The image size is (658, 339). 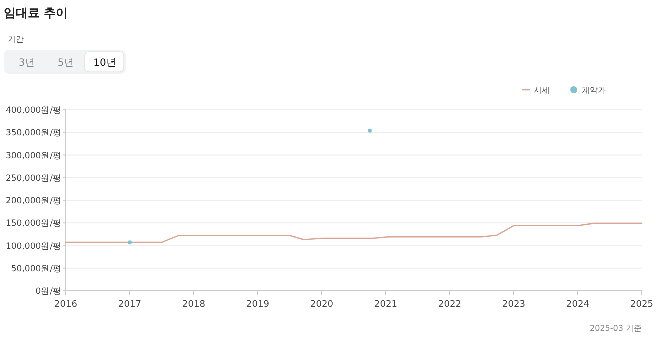 What do you see at coordinates (34, 201) in the screenshot?
I see `y-tick-label: 200,000원/평` at bounding box center [34, 201].